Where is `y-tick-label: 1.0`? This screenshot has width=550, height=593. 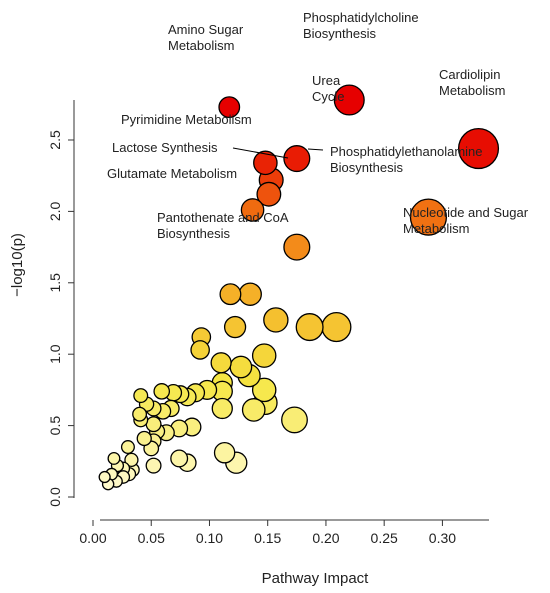
y-tick-label: 1.0 is located at coordinates (55, 354).